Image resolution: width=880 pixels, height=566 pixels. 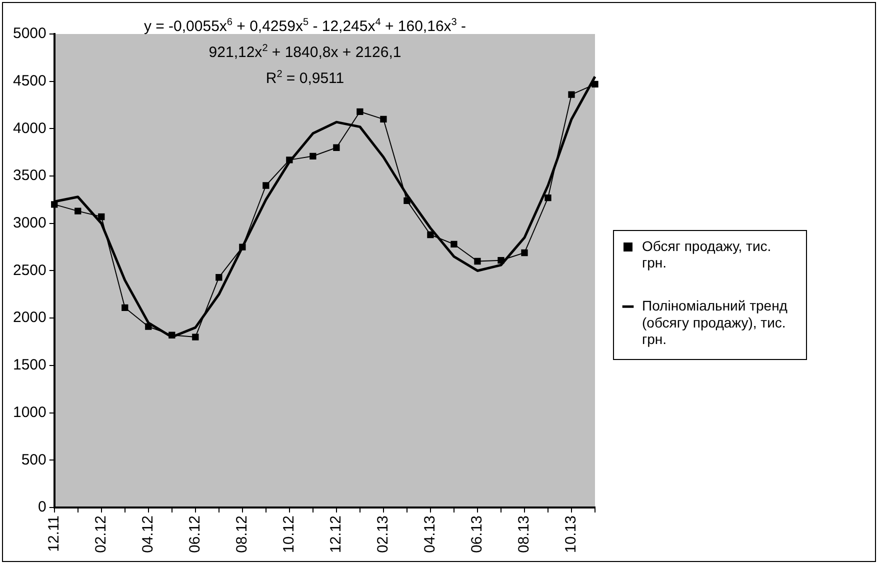 I want to click on y-tick-label: 1500, so click(x=29, y=365).